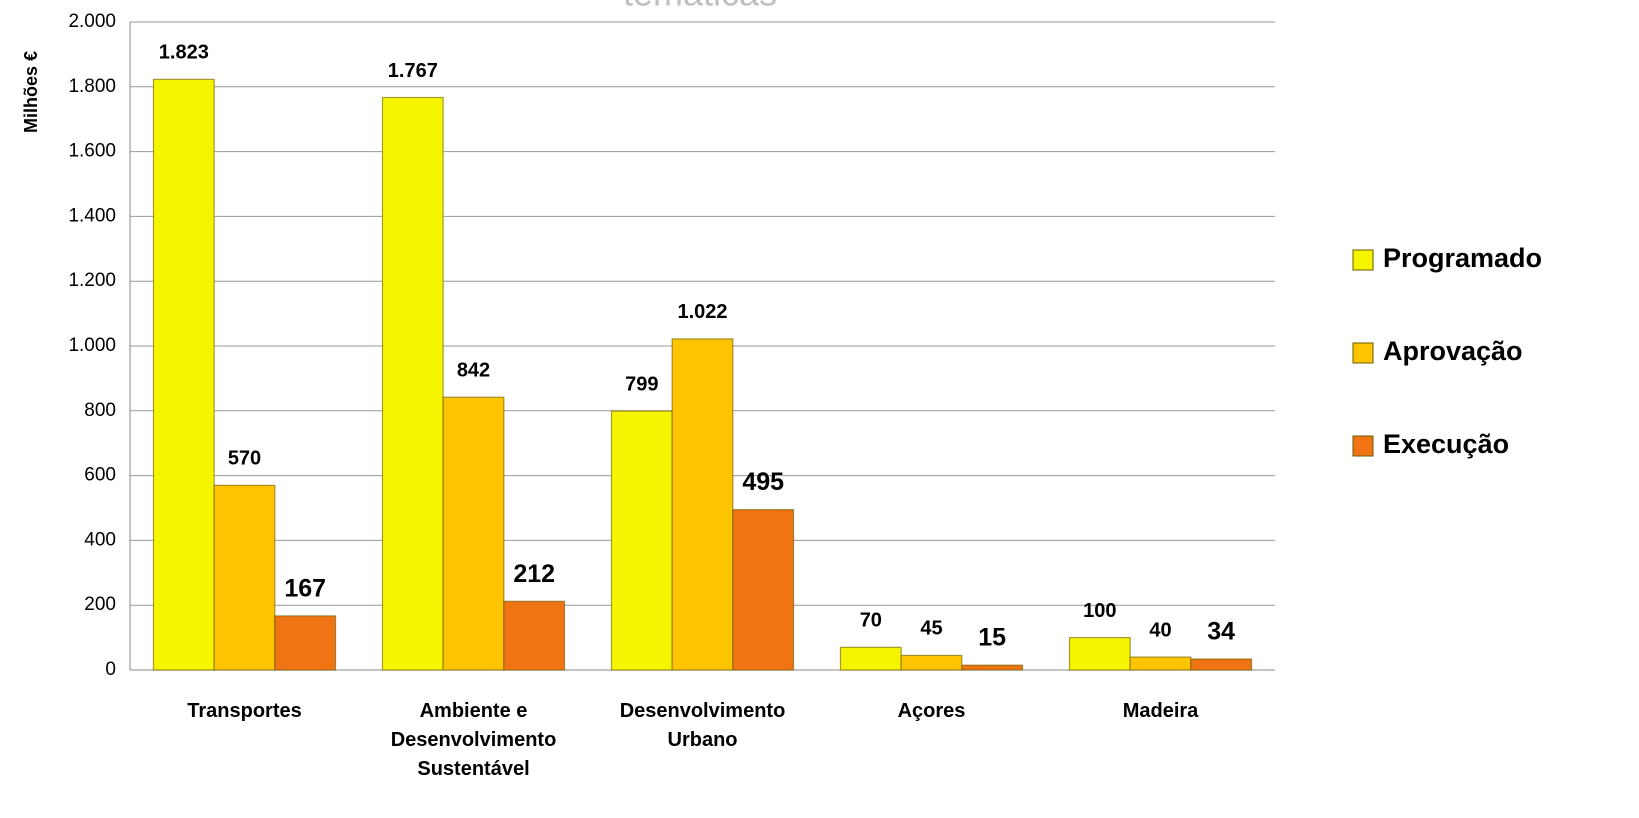 The height and width of the screenshot is (818, 1639). What do you see at coordinates (992, 638) in the screenshot?
I see `data-label: 15` at bounding box center [992, 638].